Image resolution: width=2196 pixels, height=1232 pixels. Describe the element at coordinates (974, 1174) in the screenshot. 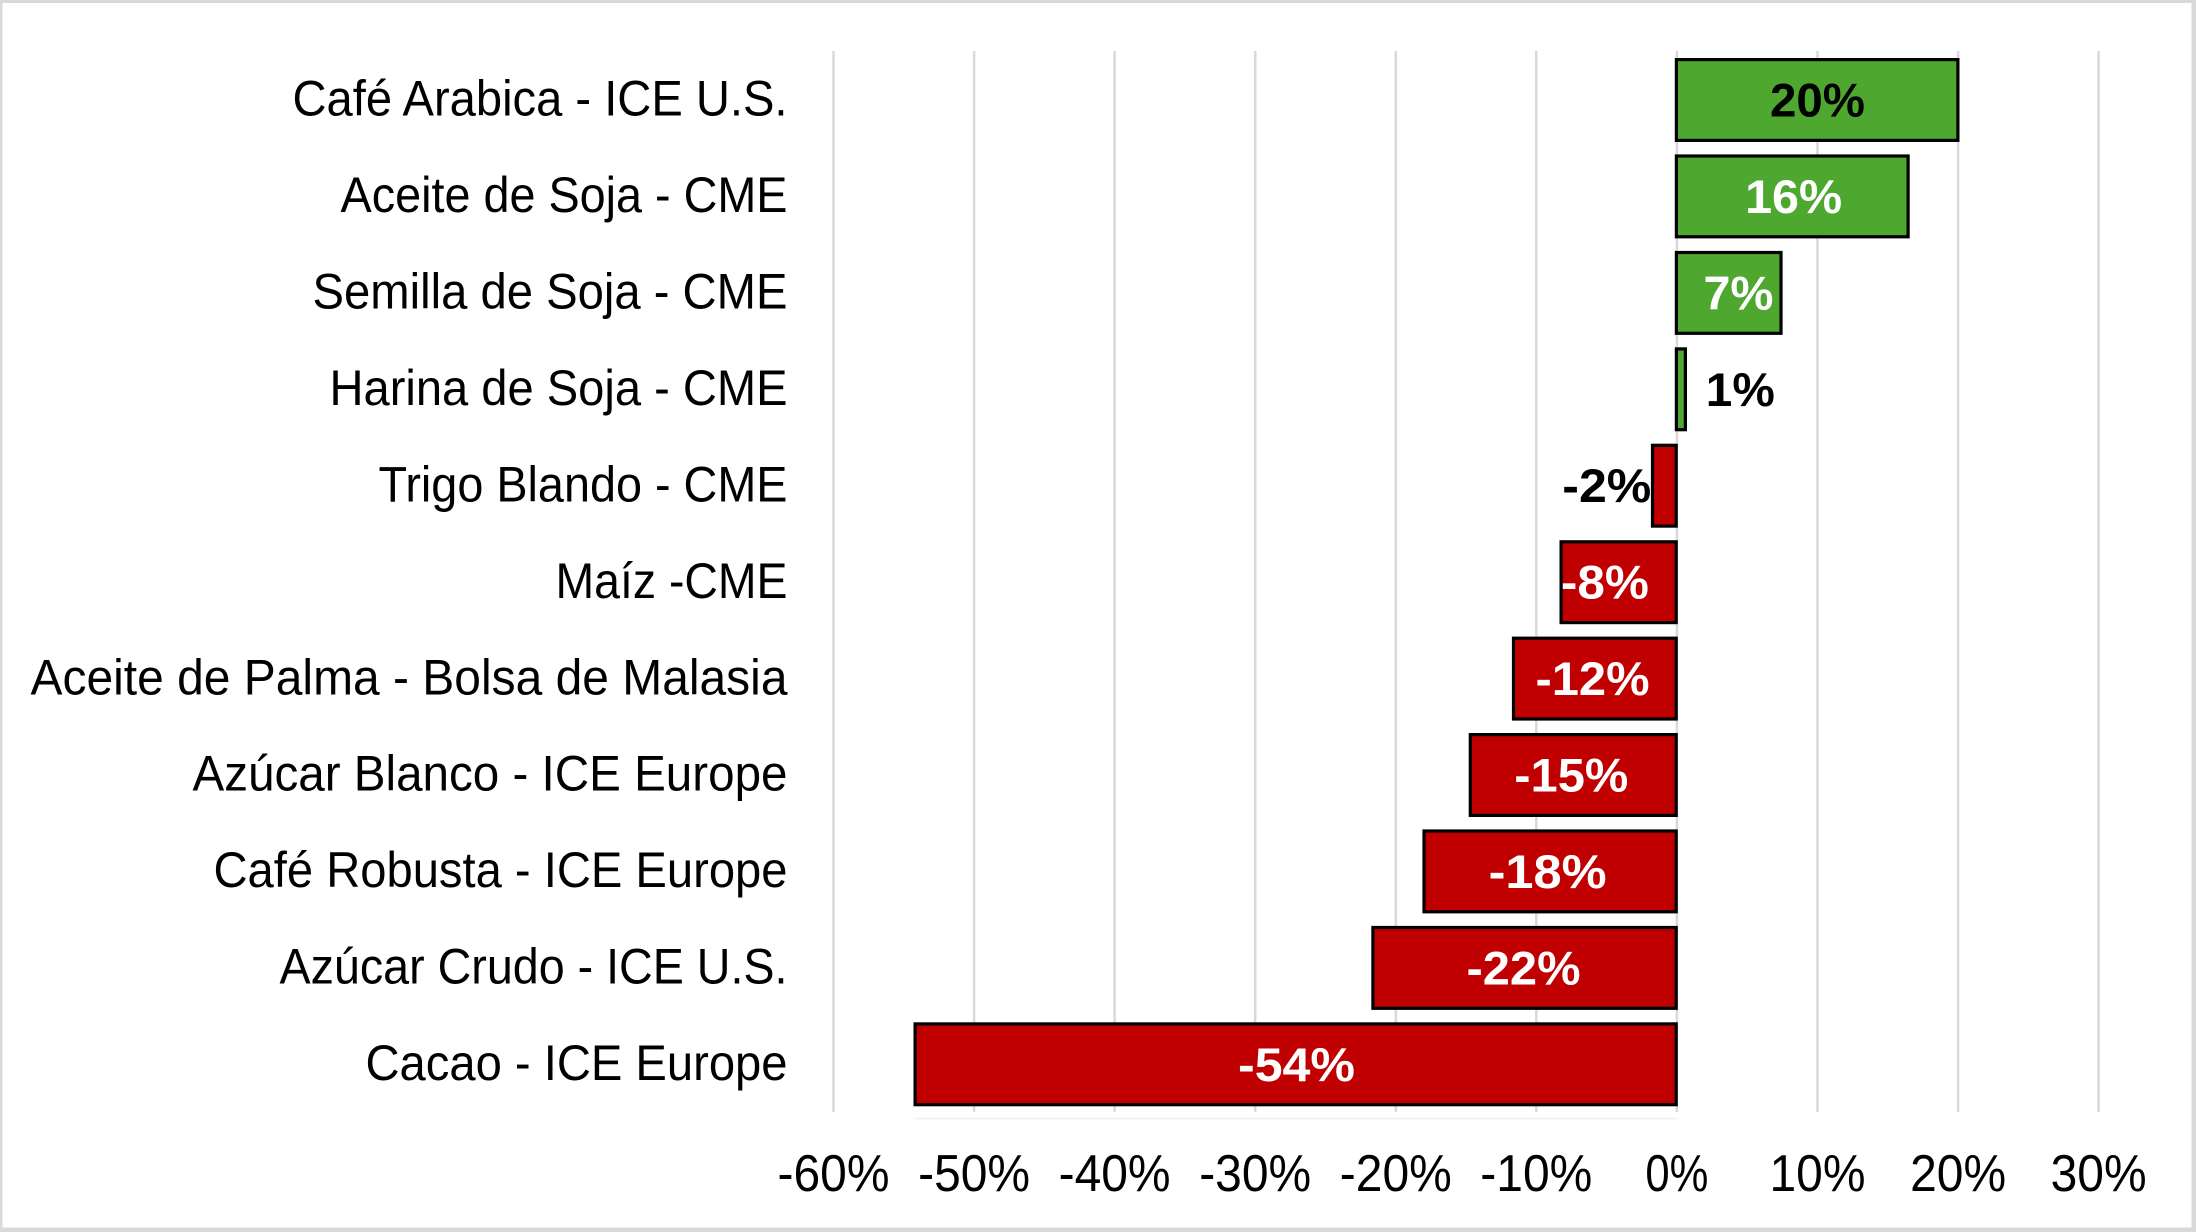

I see `svg-text: -50%` at that location.